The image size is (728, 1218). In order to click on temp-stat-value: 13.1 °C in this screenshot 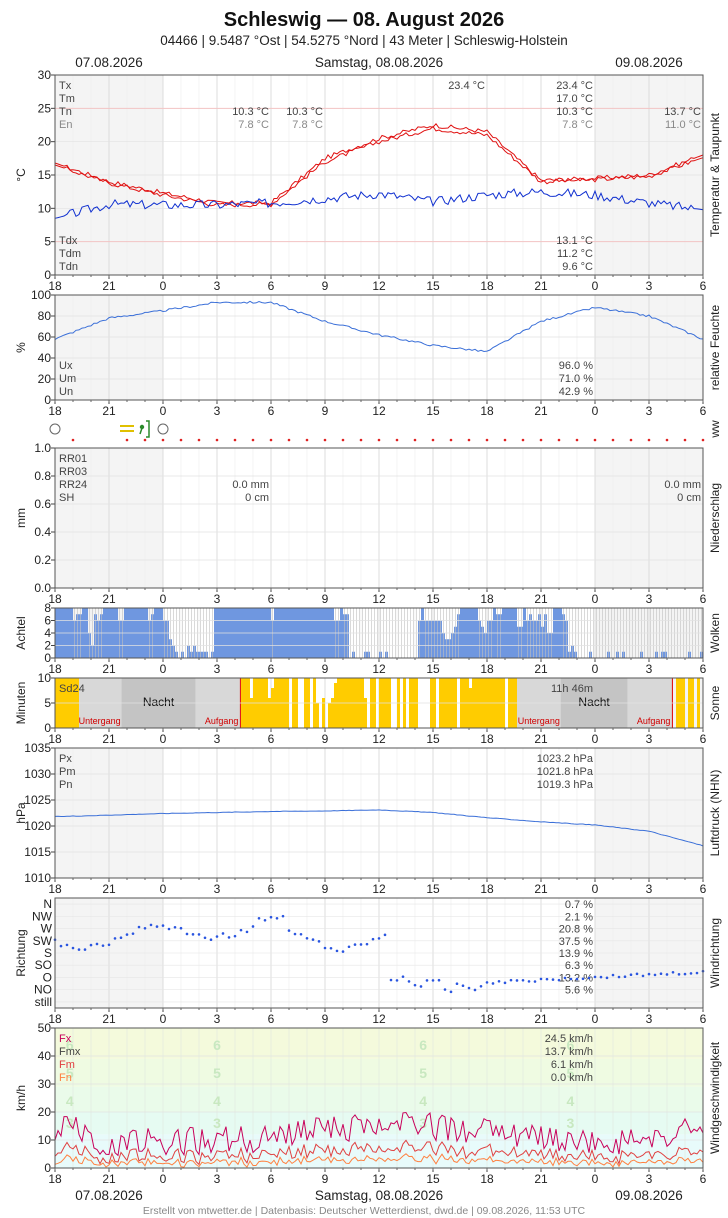, I will do `click(574, 241)`.